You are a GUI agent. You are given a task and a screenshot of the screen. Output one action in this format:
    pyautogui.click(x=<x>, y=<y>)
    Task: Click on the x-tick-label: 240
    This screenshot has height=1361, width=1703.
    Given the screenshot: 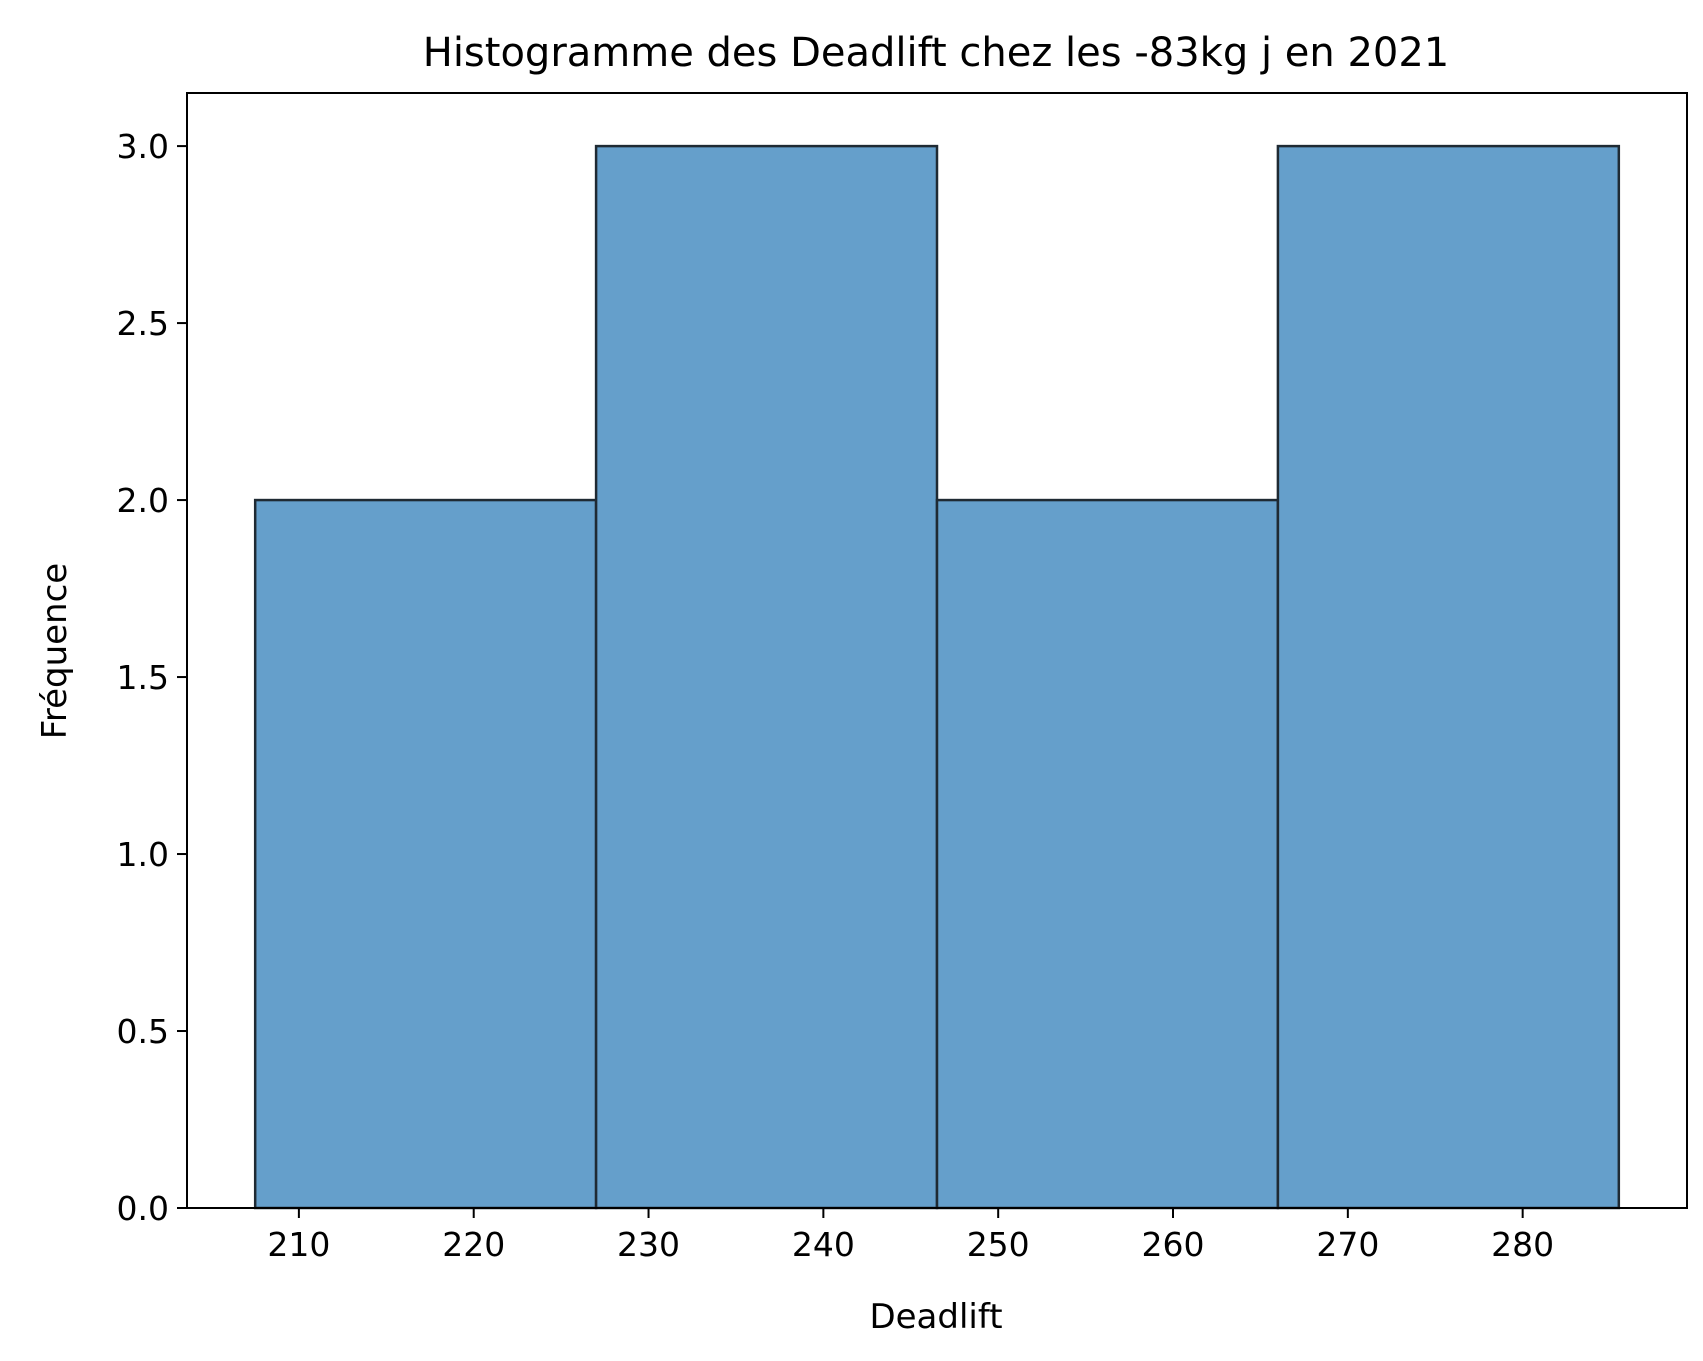 What is the action you would take?
    pyautogui.click(x=823, y=1244)
    